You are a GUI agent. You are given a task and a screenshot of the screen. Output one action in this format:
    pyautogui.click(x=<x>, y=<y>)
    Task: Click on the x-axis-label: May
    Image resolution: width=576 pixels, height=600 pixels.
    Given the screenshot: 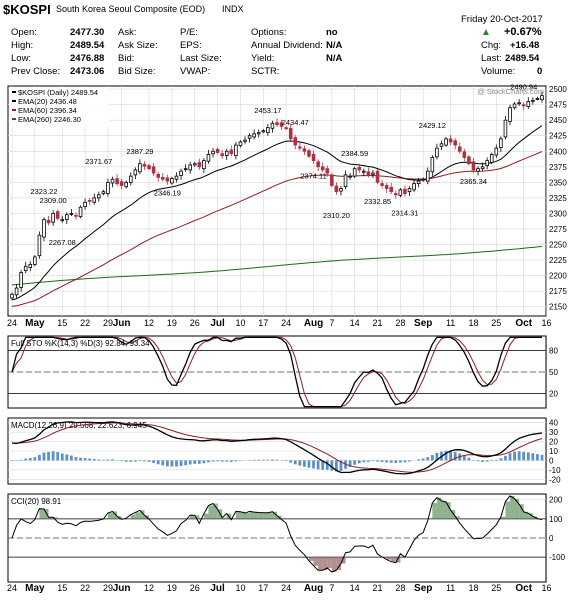 What is the action you would take?
    pyautogui.click(x=35, y=323)
    